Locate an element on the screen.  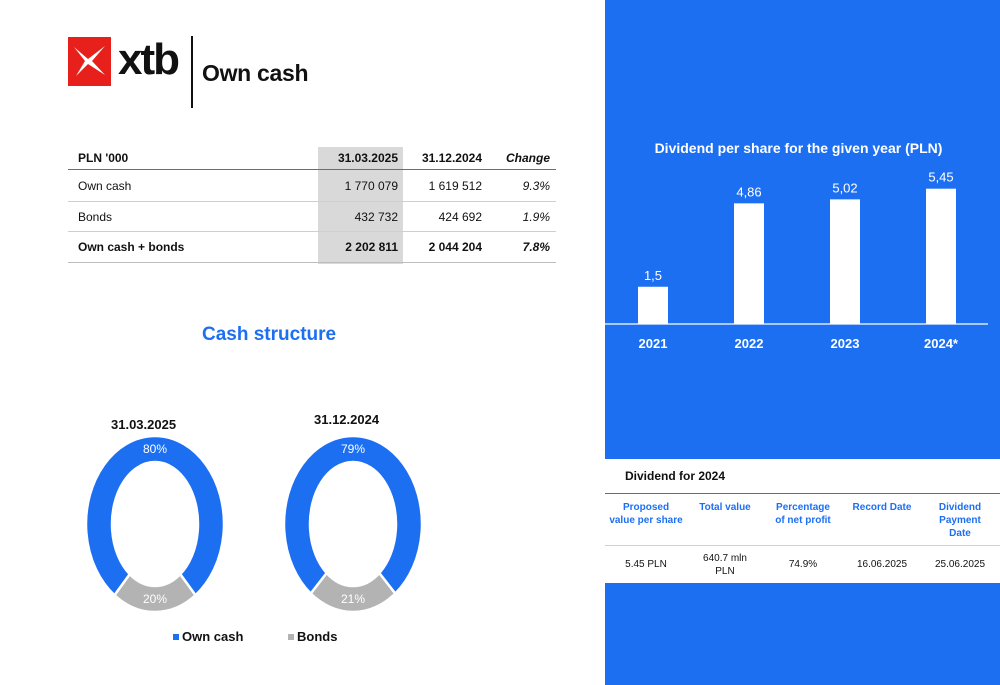
donut-2-title: 31.12.2024 is located at coordinates (347, 419).